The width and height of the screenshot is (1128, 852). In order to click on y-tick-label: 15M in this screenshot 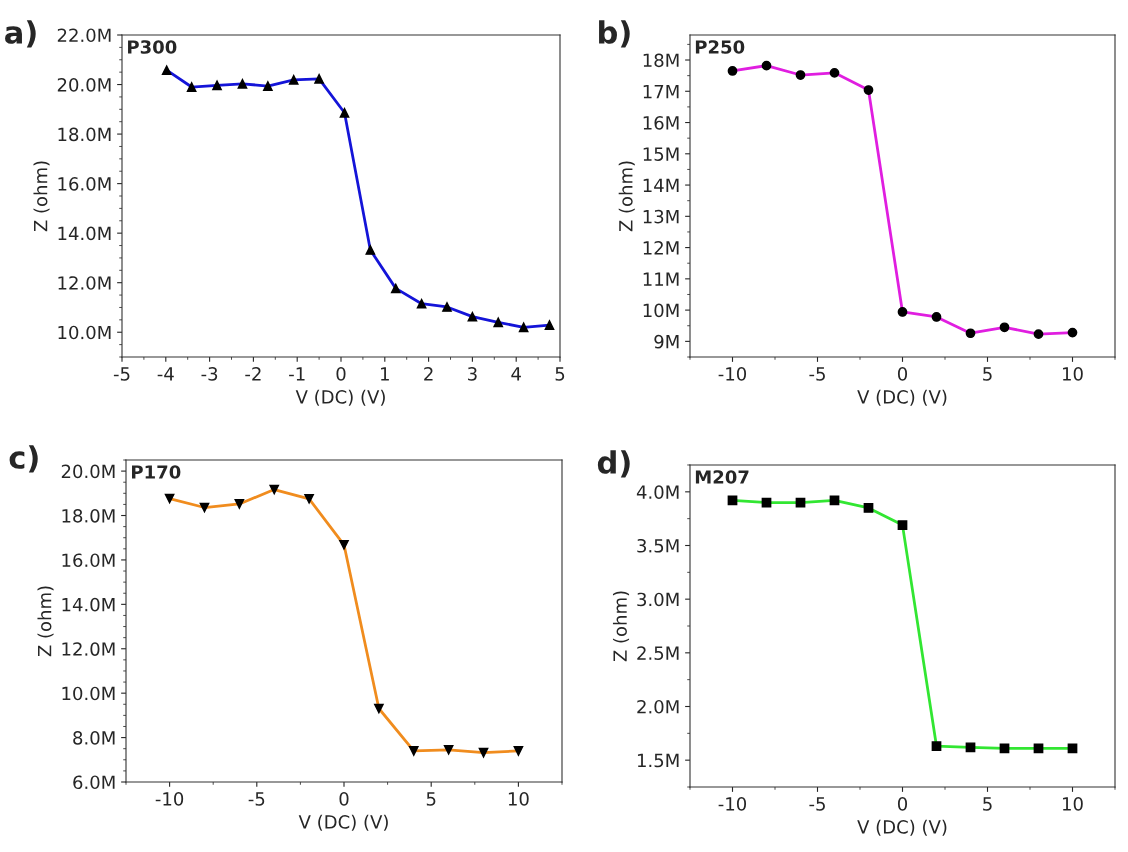, I will do `click(661, 154)`.